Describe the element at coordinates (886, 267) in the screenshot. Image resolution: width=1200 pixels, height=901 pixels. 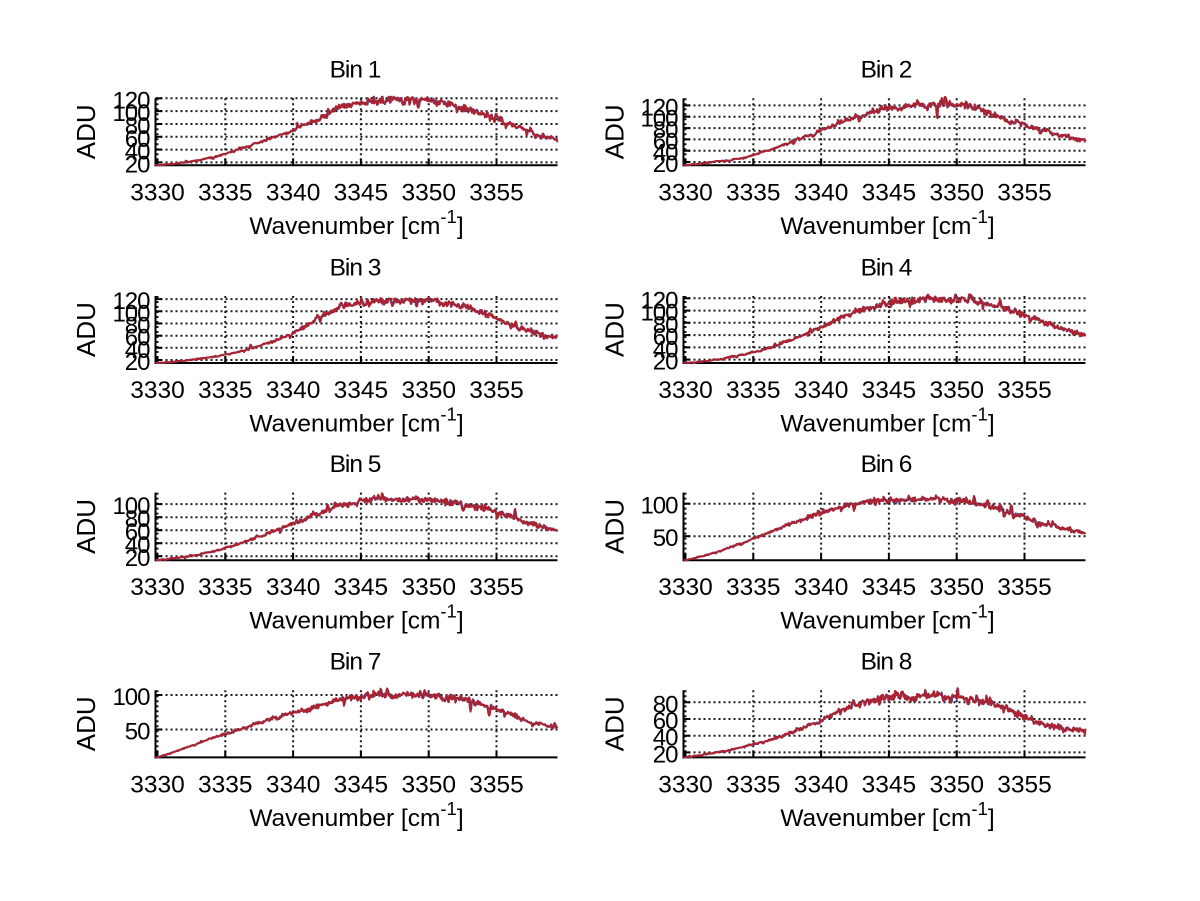
I see `svg-text: Bin 4` at that location.